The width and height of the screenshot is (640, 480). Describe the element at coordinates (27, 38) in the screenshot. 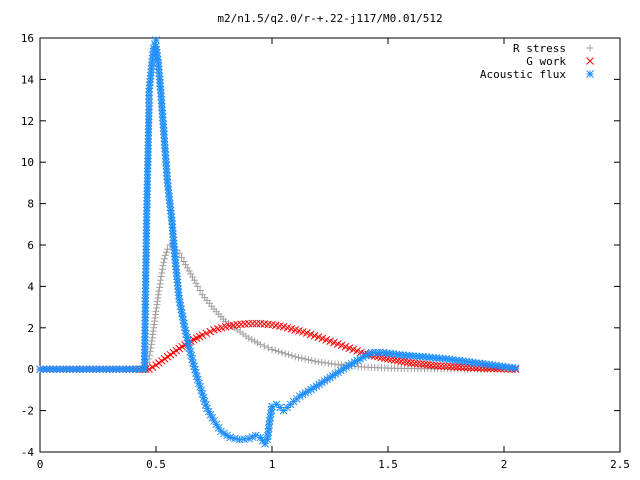

I see `y-tick-label: 16` at that location.